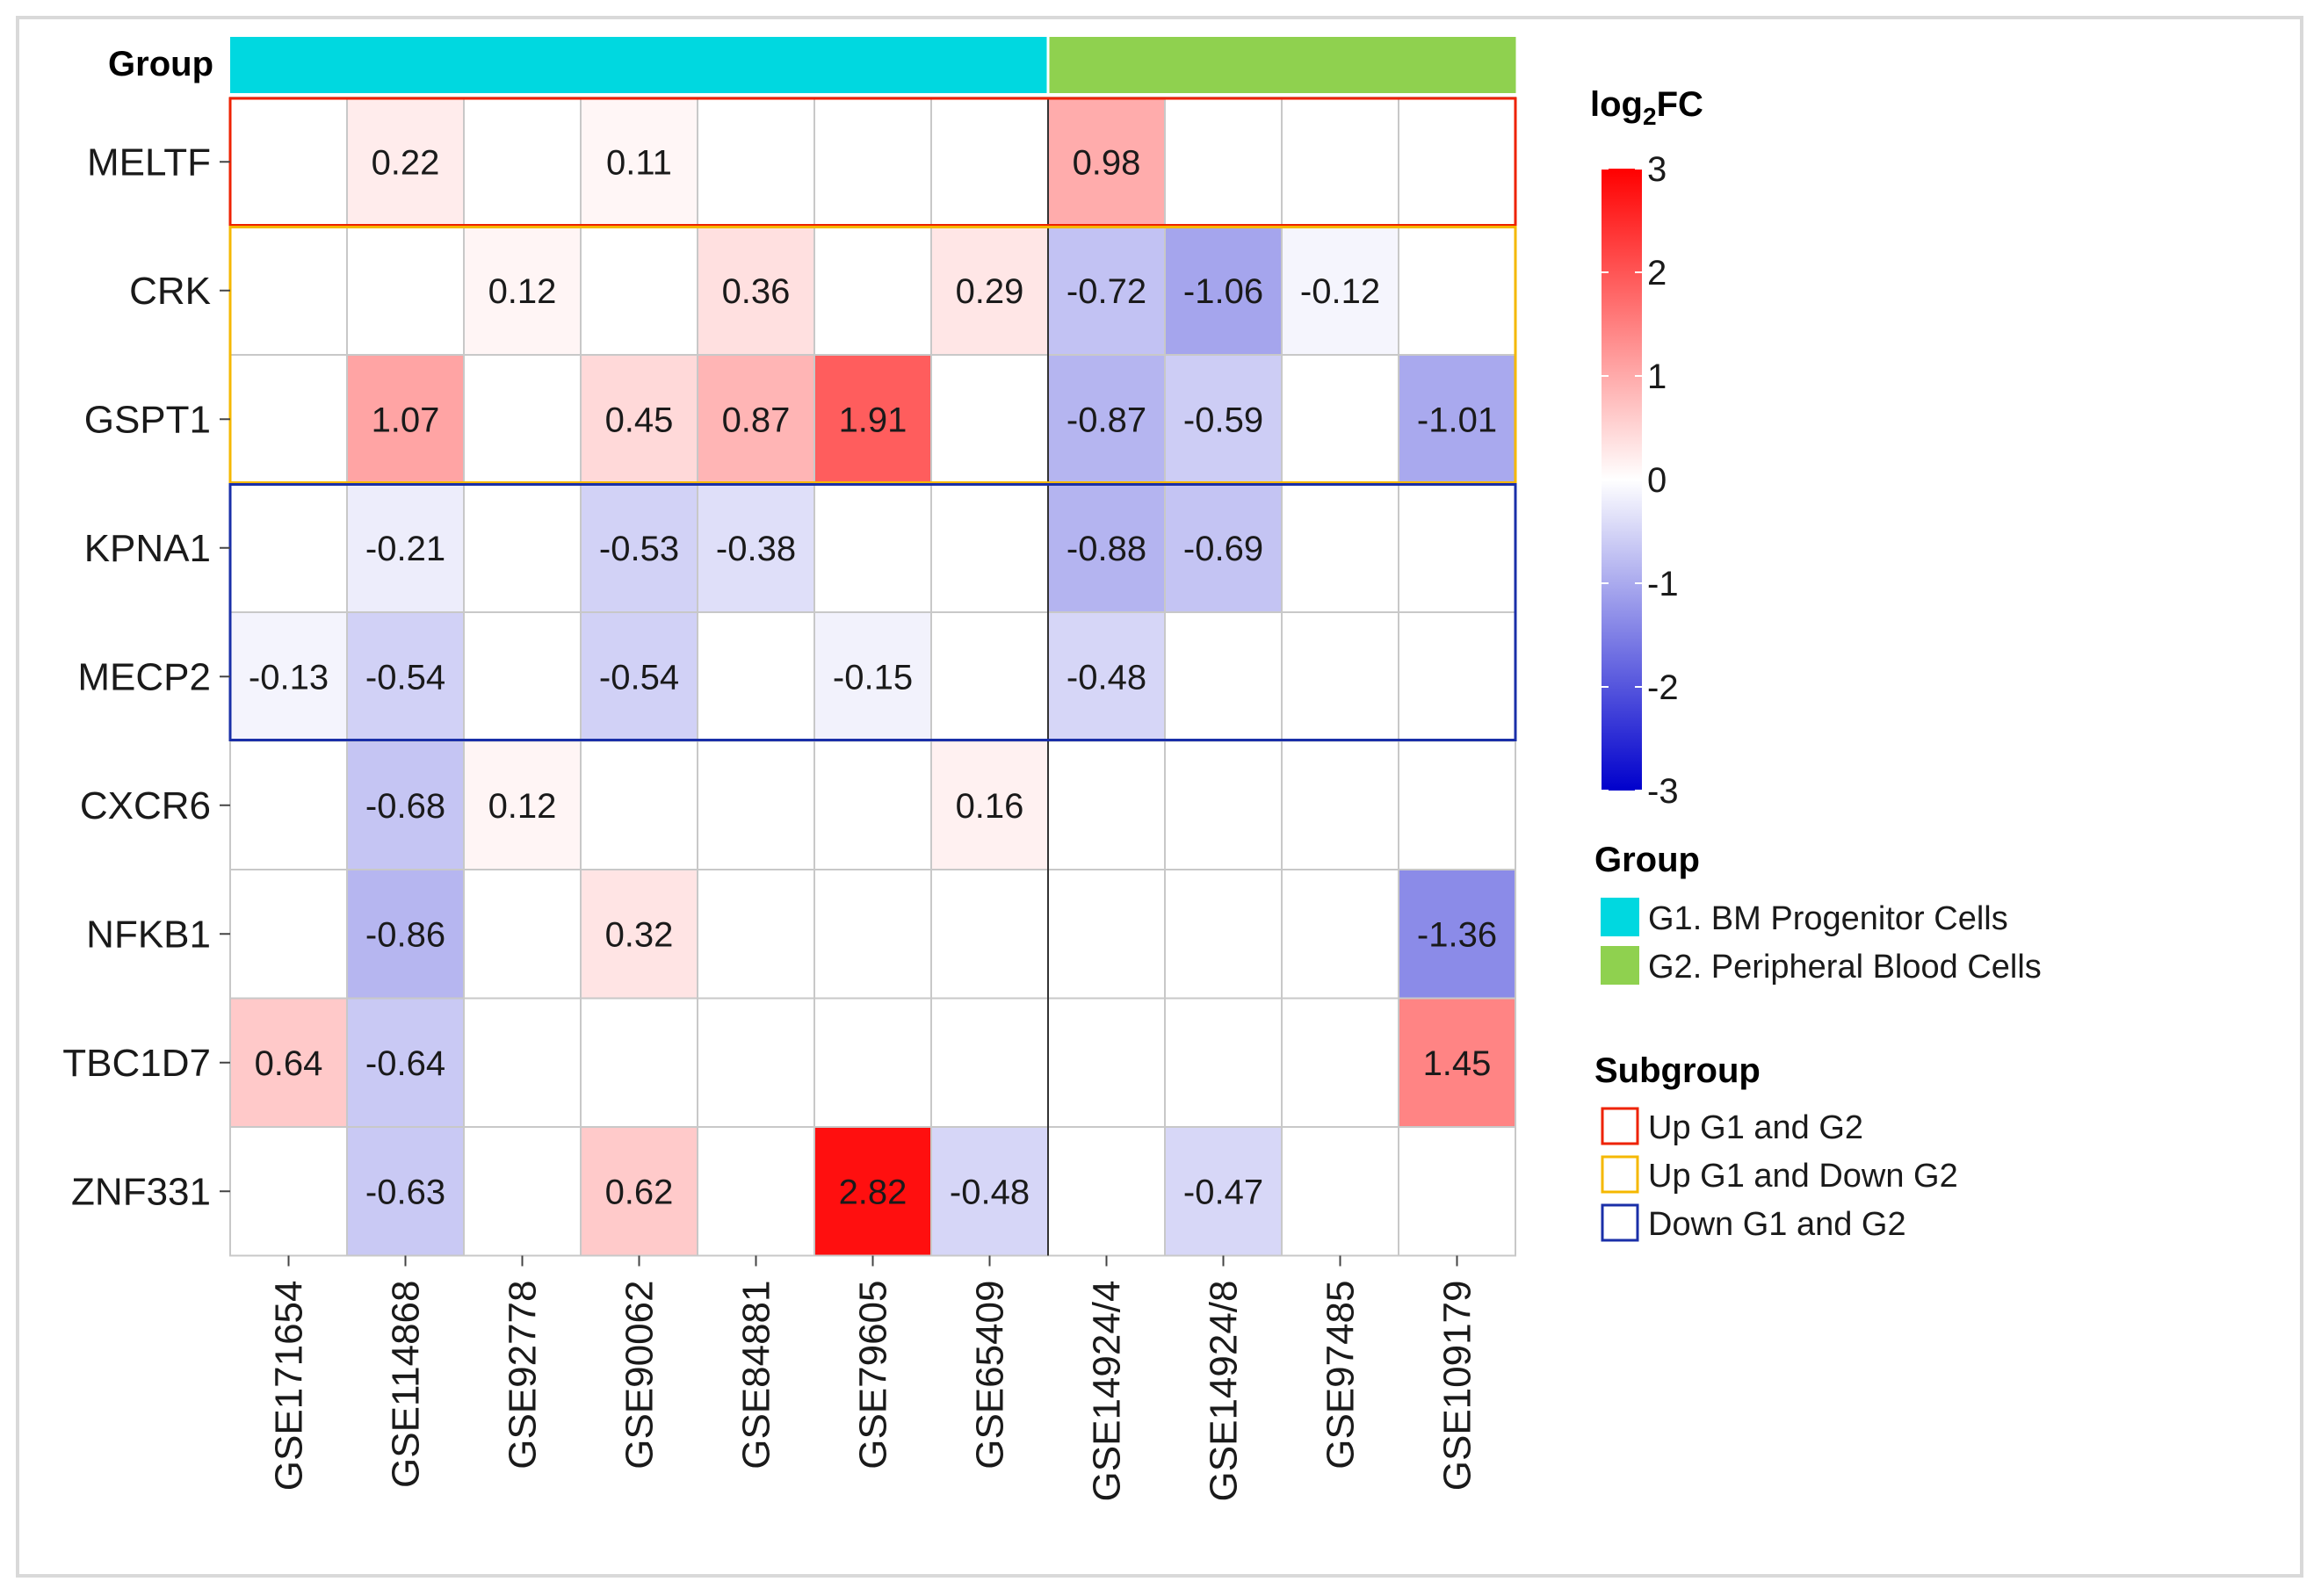 The image size is (2321, 1596). What do you see at coordinates (1845, 967) in the screenshot?
I see `group-legend-label-g2: G2. Peripheral Blood Cells` at bounding box center [1845, 967].